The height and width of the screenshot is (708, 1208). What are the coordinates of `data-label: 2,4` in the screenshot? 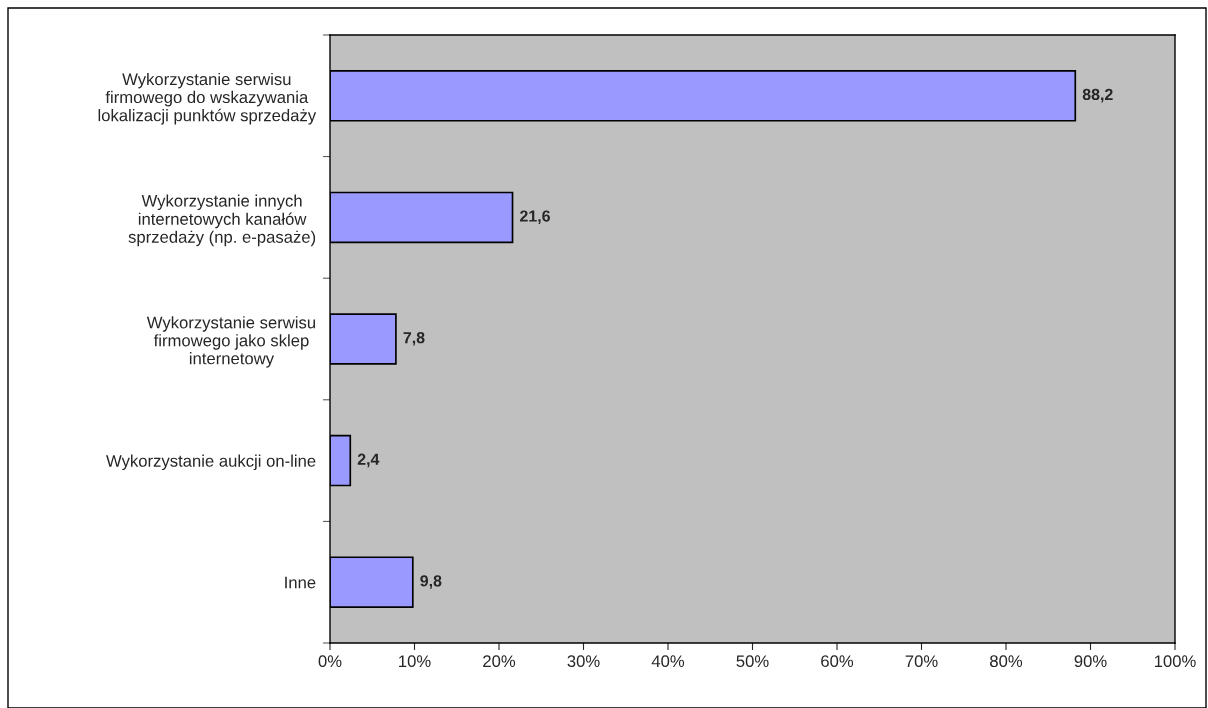 It's located at (368, 460).